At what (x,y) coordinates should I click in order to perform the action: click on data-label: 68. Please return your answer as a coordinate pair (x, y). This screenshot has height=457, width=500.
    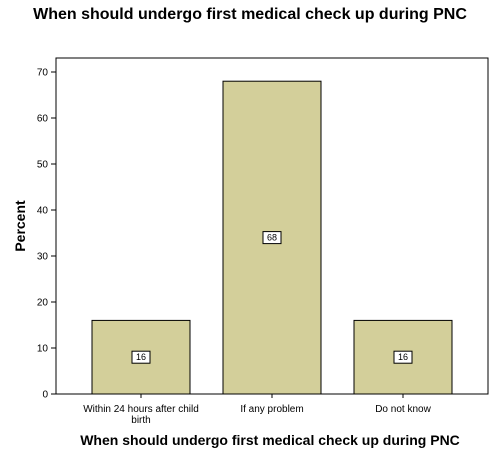
    Looking at the image, I should click on (272, 238).